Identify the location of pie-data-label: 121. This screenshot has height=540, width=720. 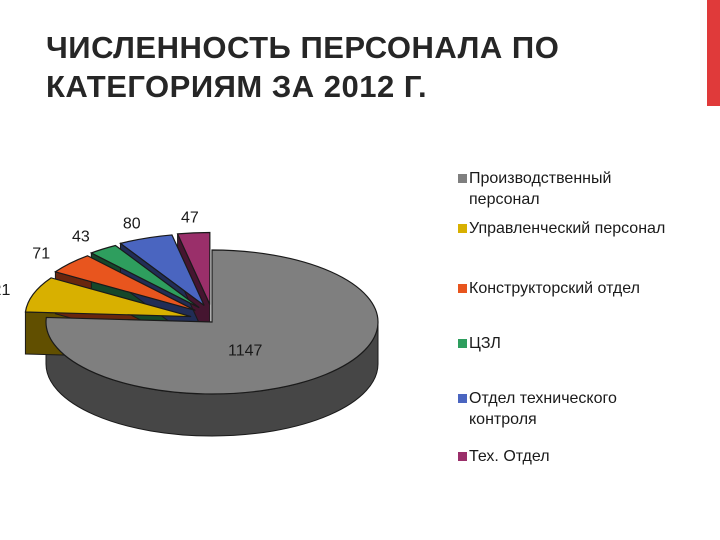
(5, 290).